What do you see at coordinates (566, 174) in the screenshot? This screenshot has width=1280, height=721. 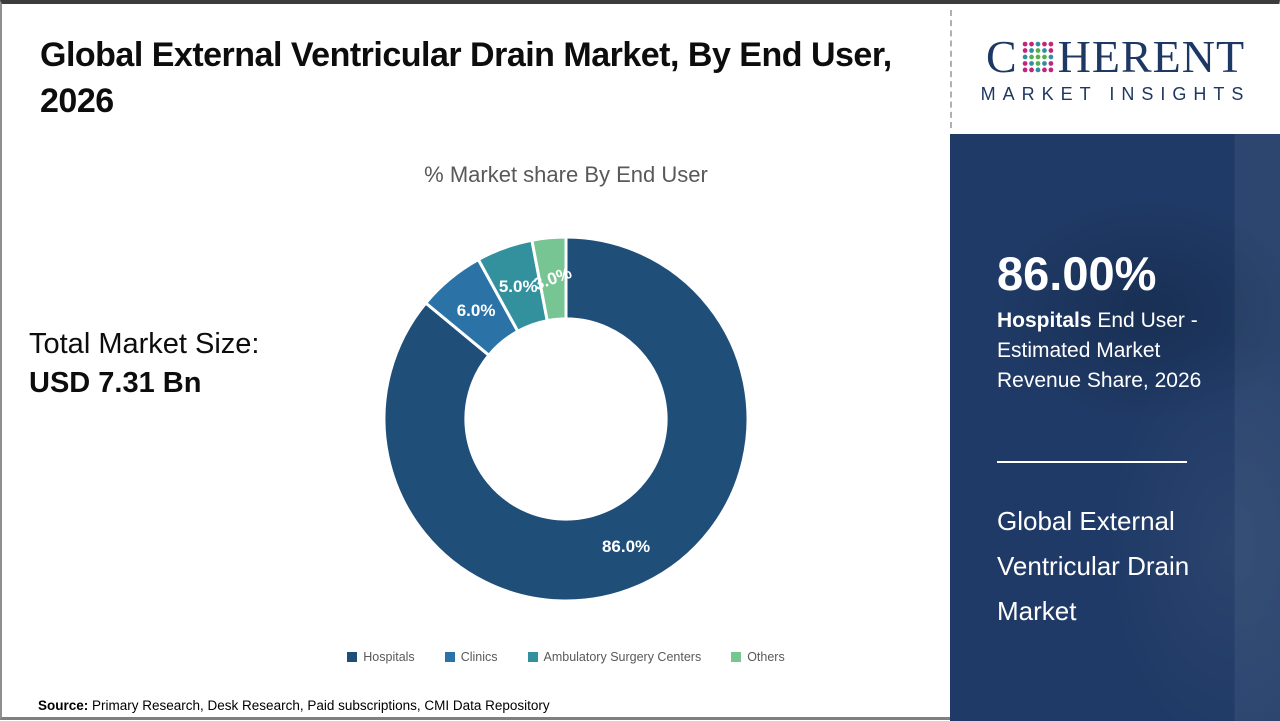 I see `chart-title: % Market share By End User` at bounding box center [566, 174].